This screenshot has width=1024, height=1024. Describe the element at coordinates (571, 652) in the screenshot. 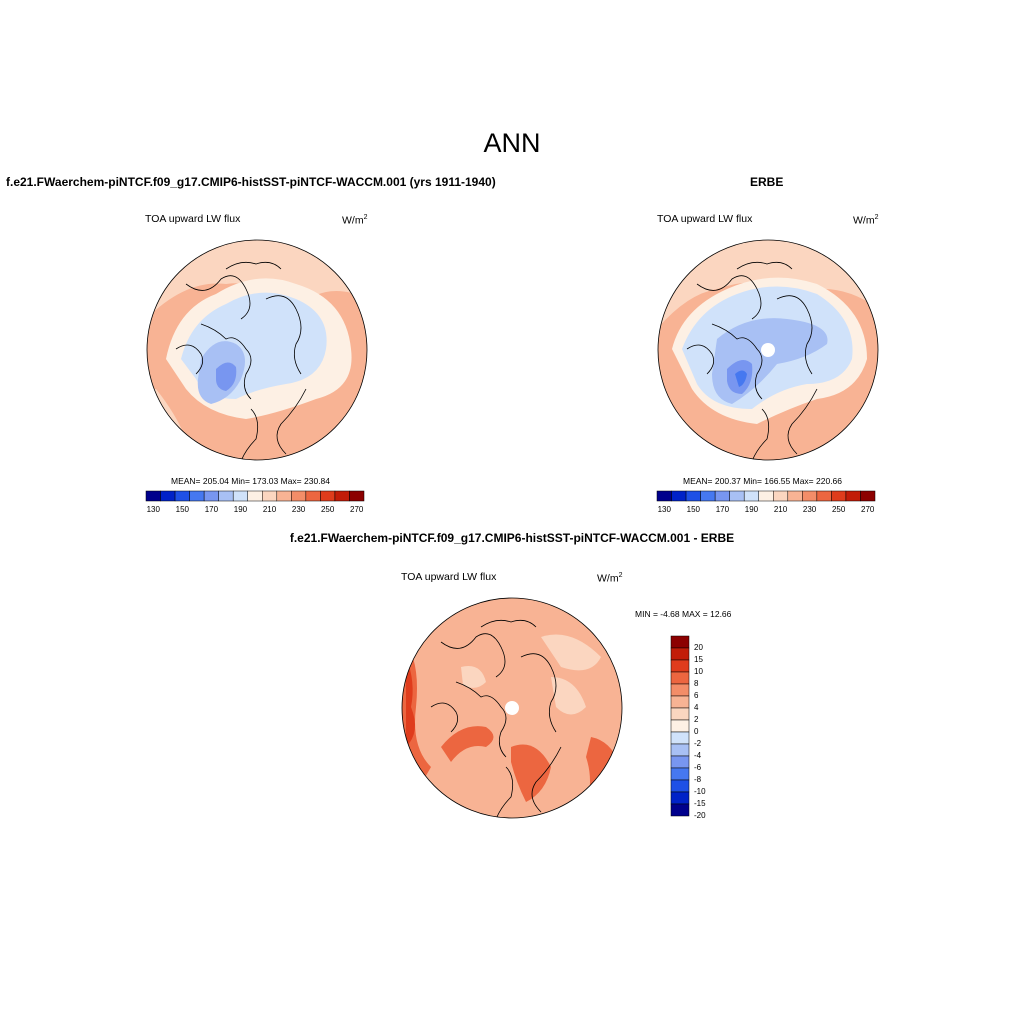

I see `diff-field-2-a` at that location.